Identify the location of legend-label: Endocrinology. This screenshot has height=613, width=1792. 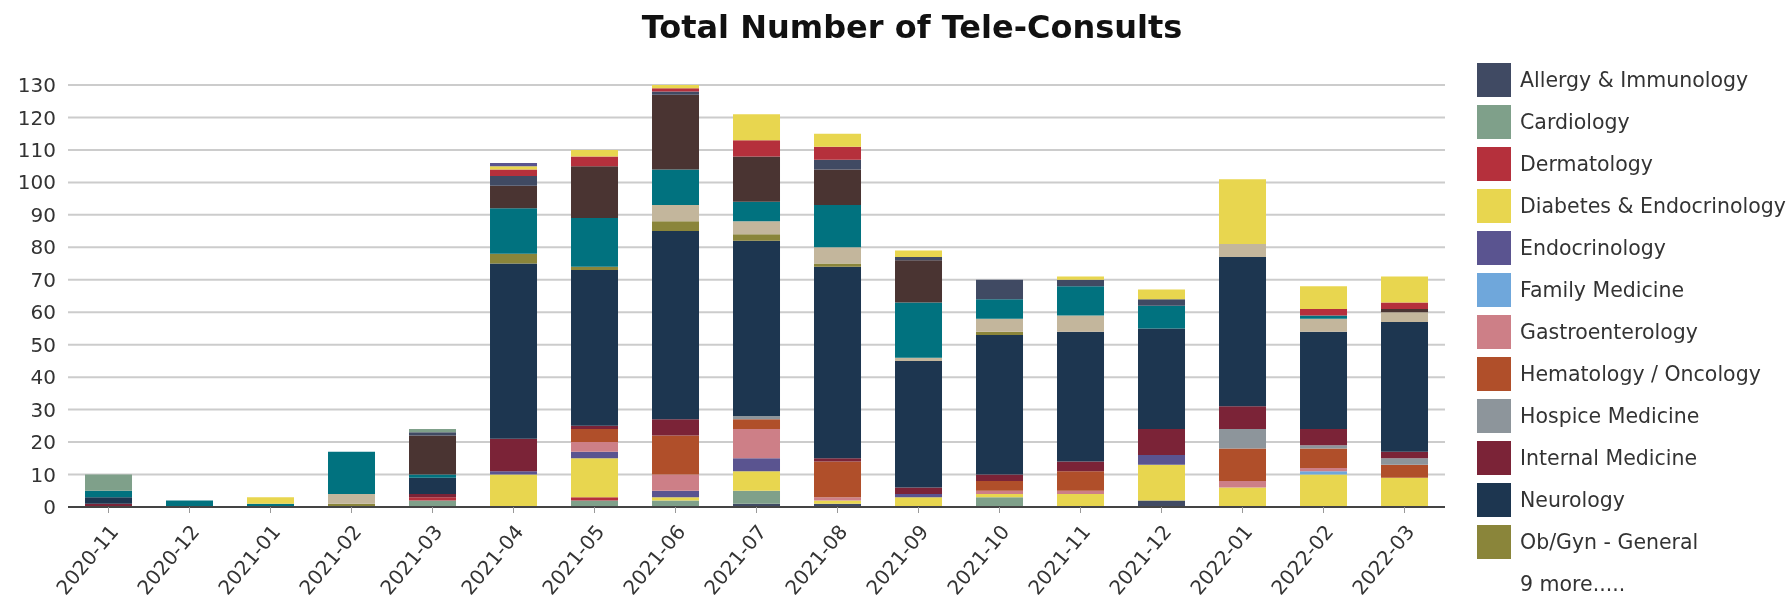
(1593, 248).